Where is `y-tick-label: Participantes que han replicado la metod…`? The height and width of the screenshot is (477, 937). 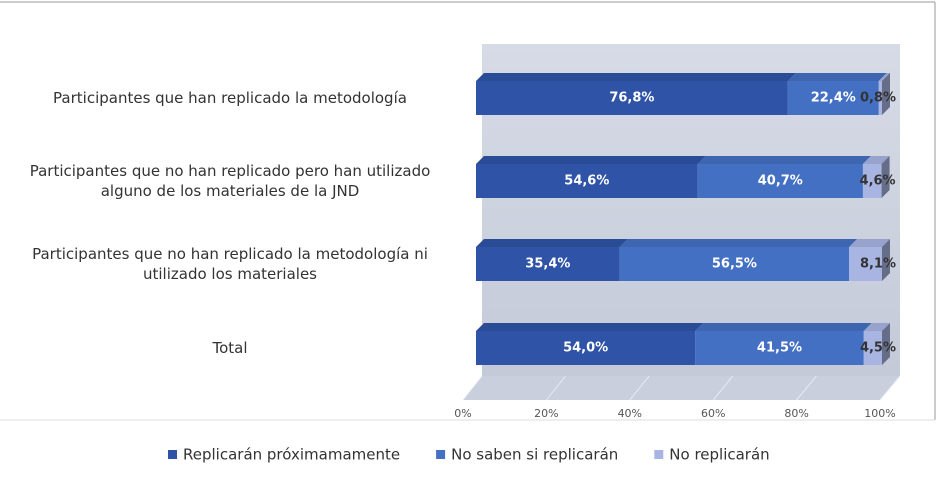
y-tick-label: Participantes que han replicado la metod… is located at coordinates (230, 98).